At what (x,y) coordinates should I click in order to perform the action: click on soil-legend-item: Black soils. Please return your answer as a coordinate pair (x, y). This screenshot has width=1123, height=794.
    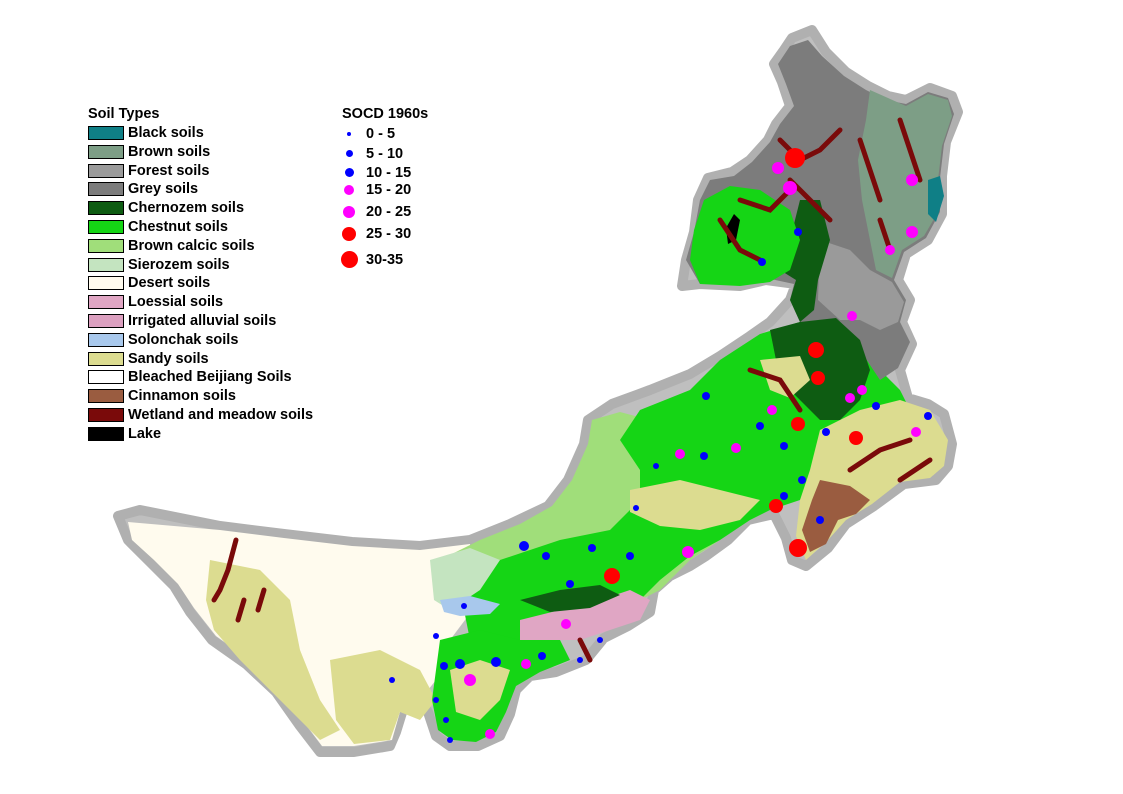
    Looking at the image, I should click on (146, 133).